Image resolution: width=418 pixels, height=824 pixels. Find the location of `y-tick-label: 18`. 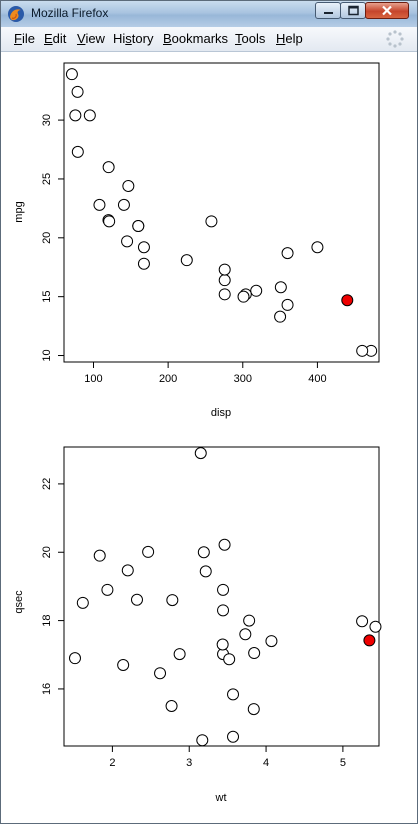

y-tick-label: 18 is located at coordinates (47, 620).